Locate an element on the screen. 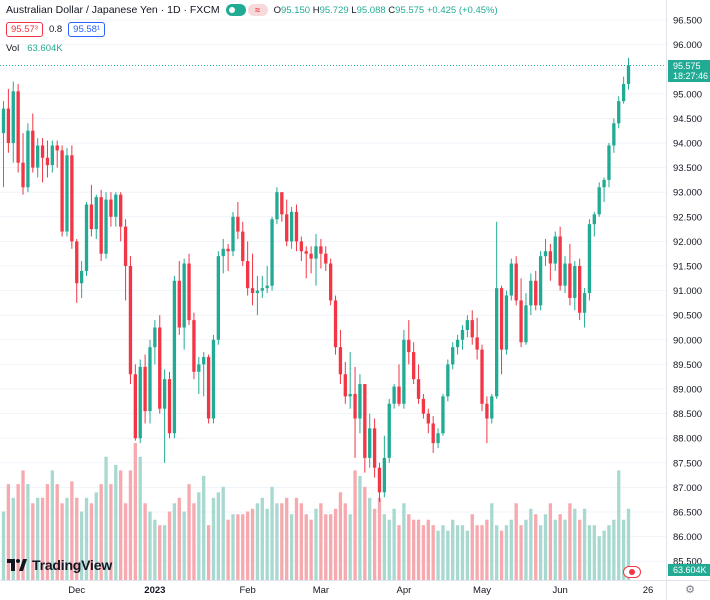 This screenshot has width=710, height=600. volume-legend: Vol 63.604K is located at coordinates (34, 48).